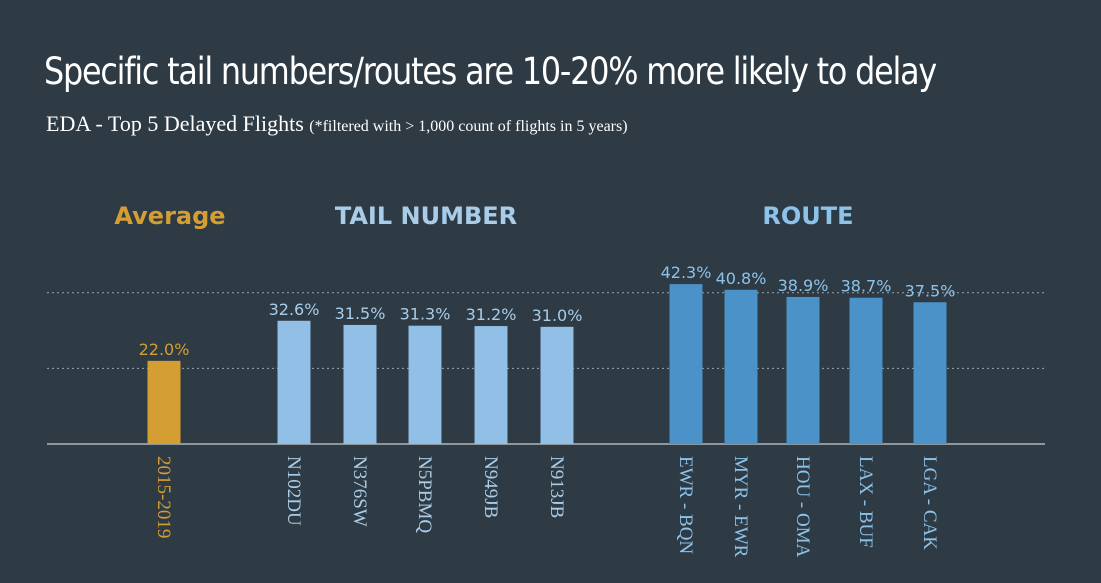 The image size is (1101, 583). What do you see at coordinates (293, 491) in the screenshot?
I see `category-label: N102DU` at bounding box center [293, 491].